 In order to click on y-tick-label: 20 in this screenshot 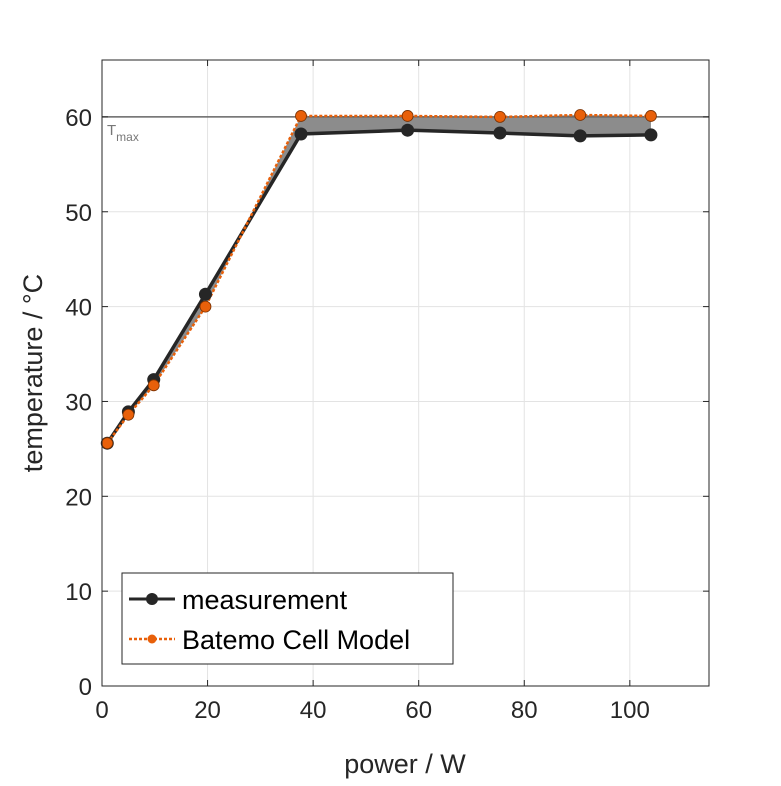, I will do `click(78, 497)`.